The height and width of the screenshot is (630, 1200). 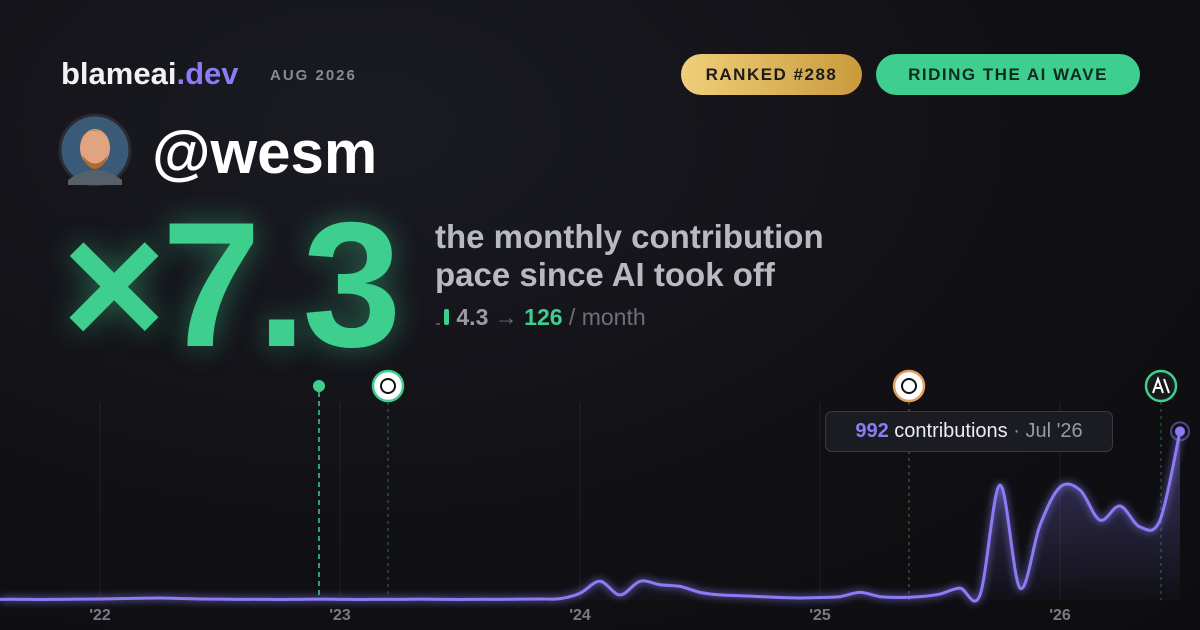 What do you see at coordinates (580, 615) in the screenshot?
I see `x-tick-label: '24` at bounding box center [580, 615].